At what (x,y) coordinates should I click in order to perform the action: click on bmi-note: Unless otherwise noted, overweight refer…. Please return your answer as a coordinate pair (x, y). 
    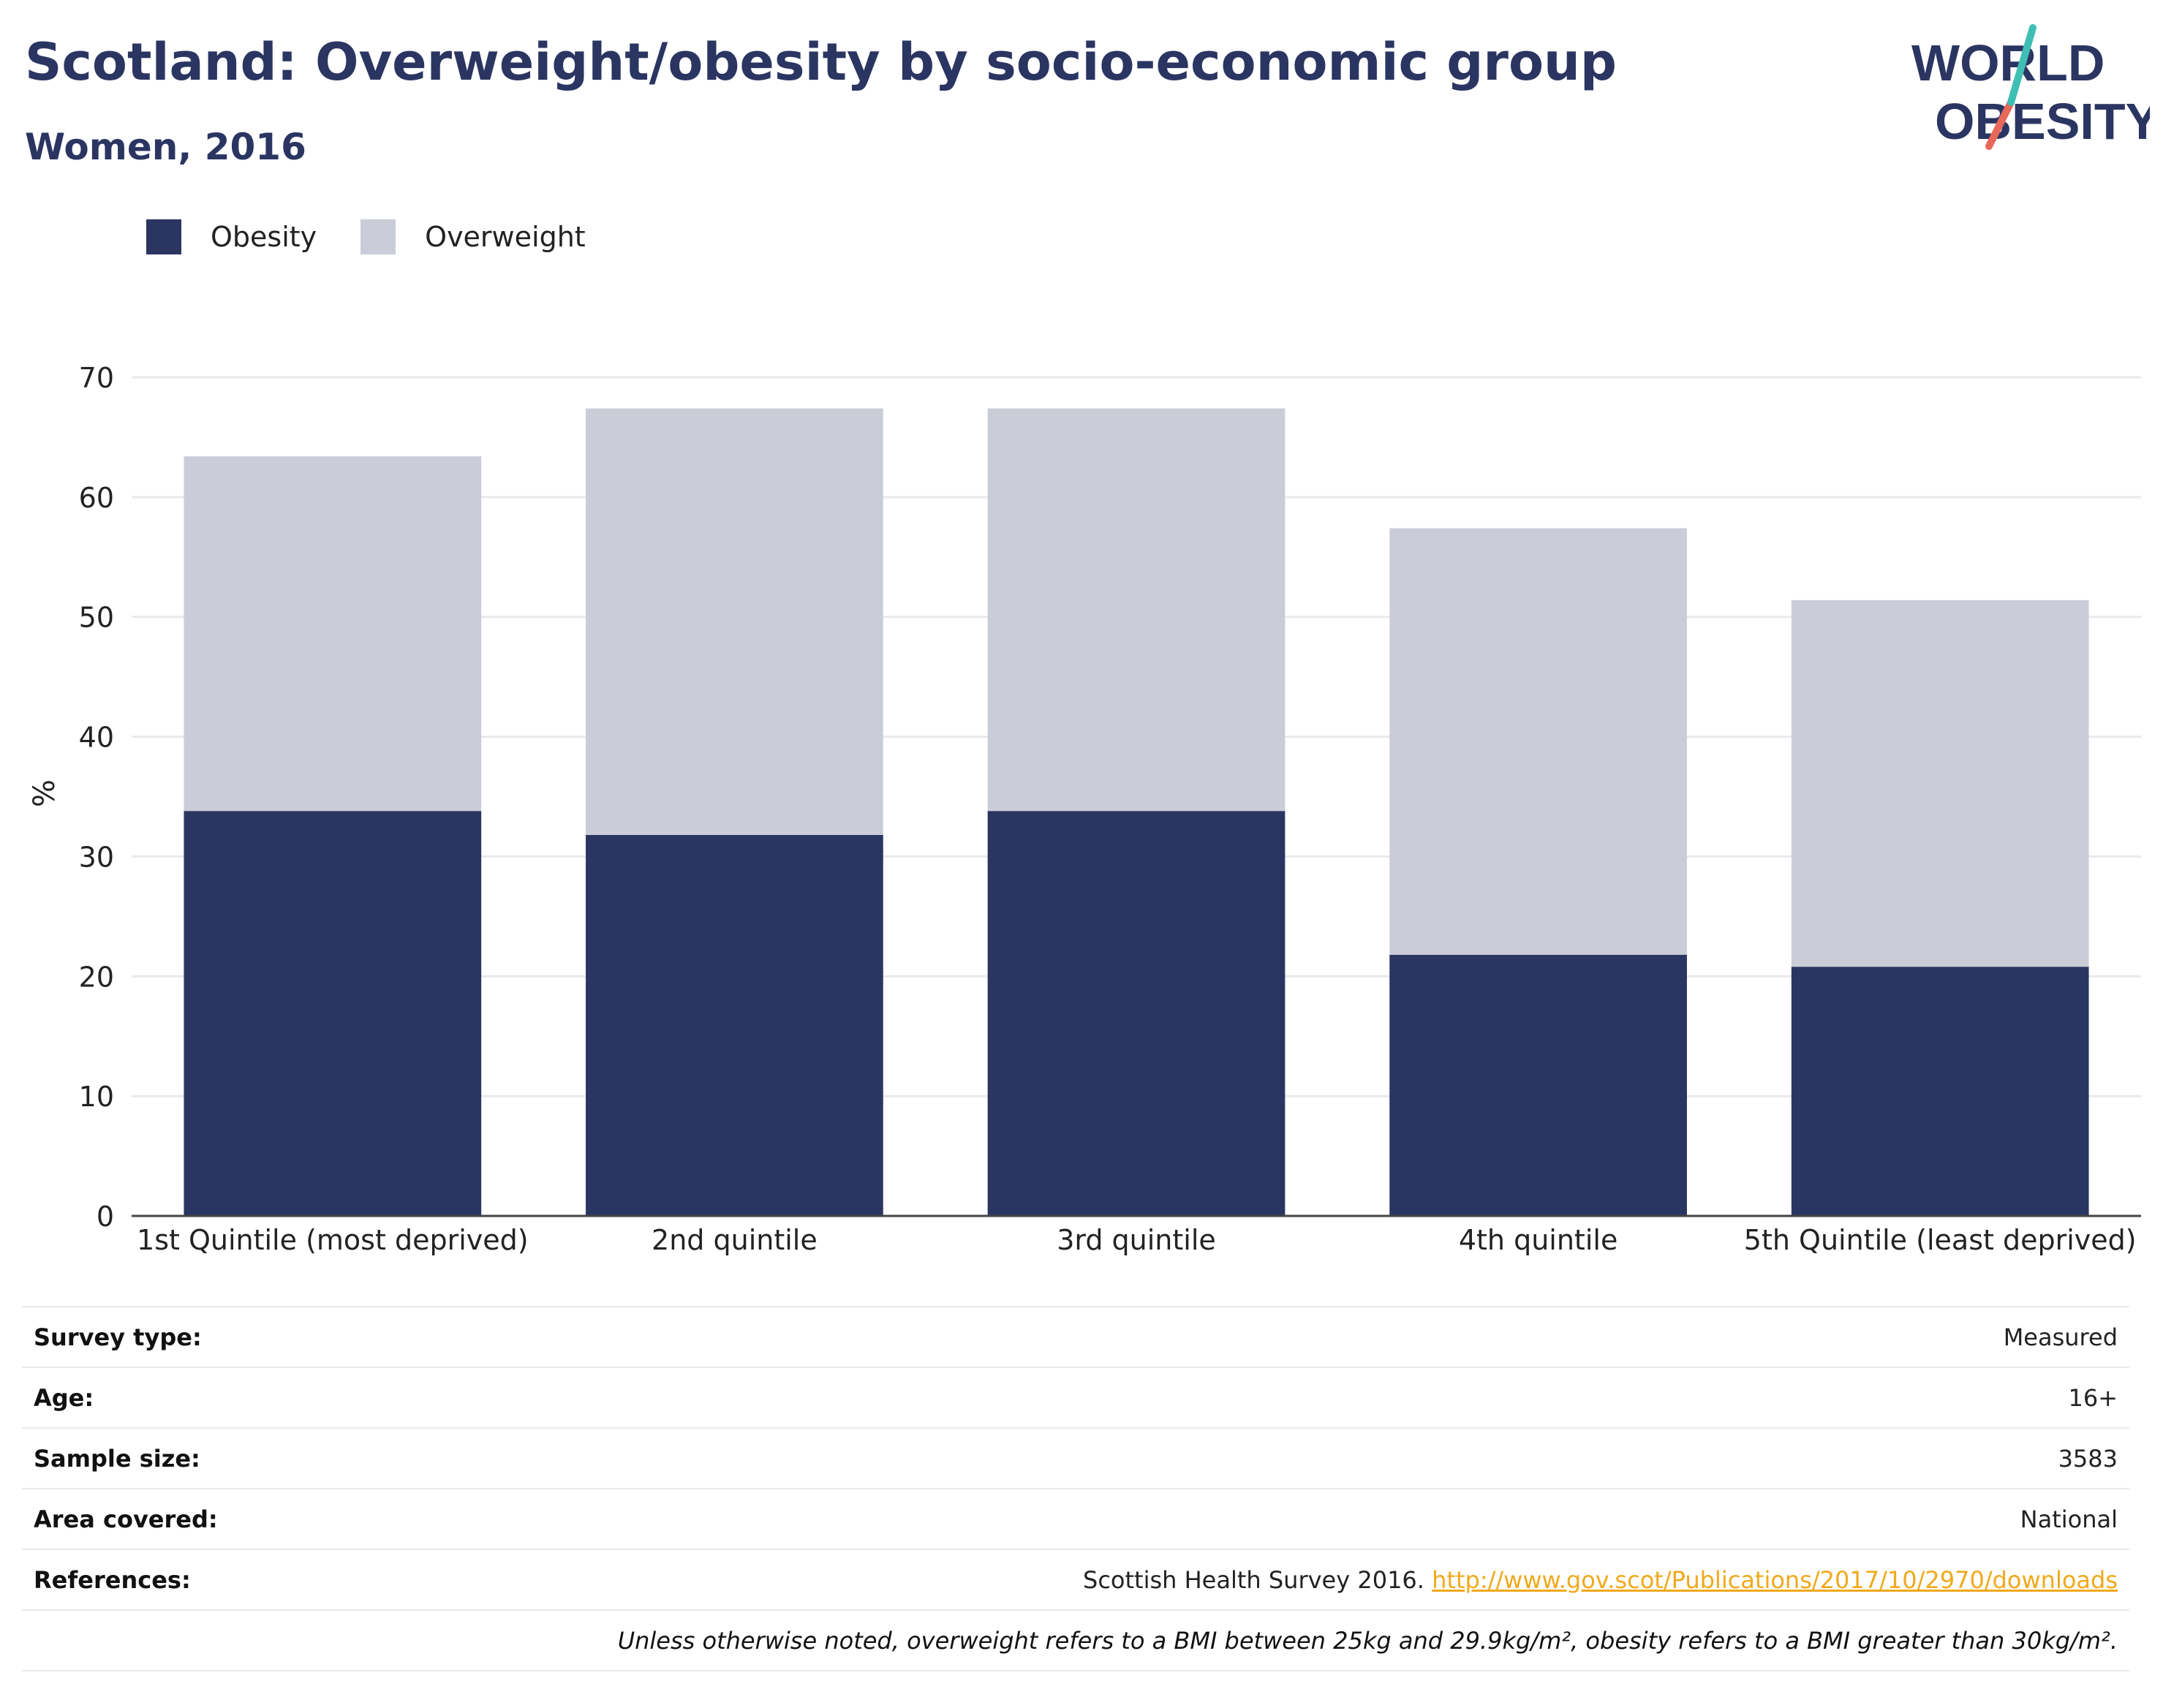
    Looking at the image, I should click on (1367, 1640).